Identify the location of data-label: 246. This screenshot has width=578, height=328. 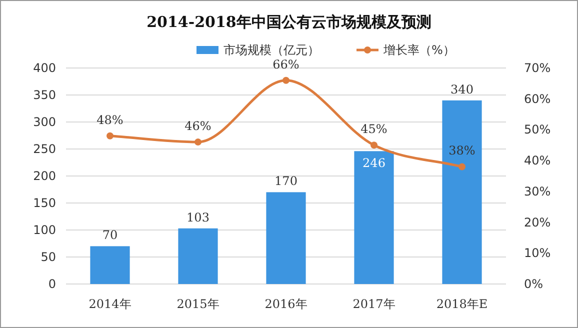
(374, 163).